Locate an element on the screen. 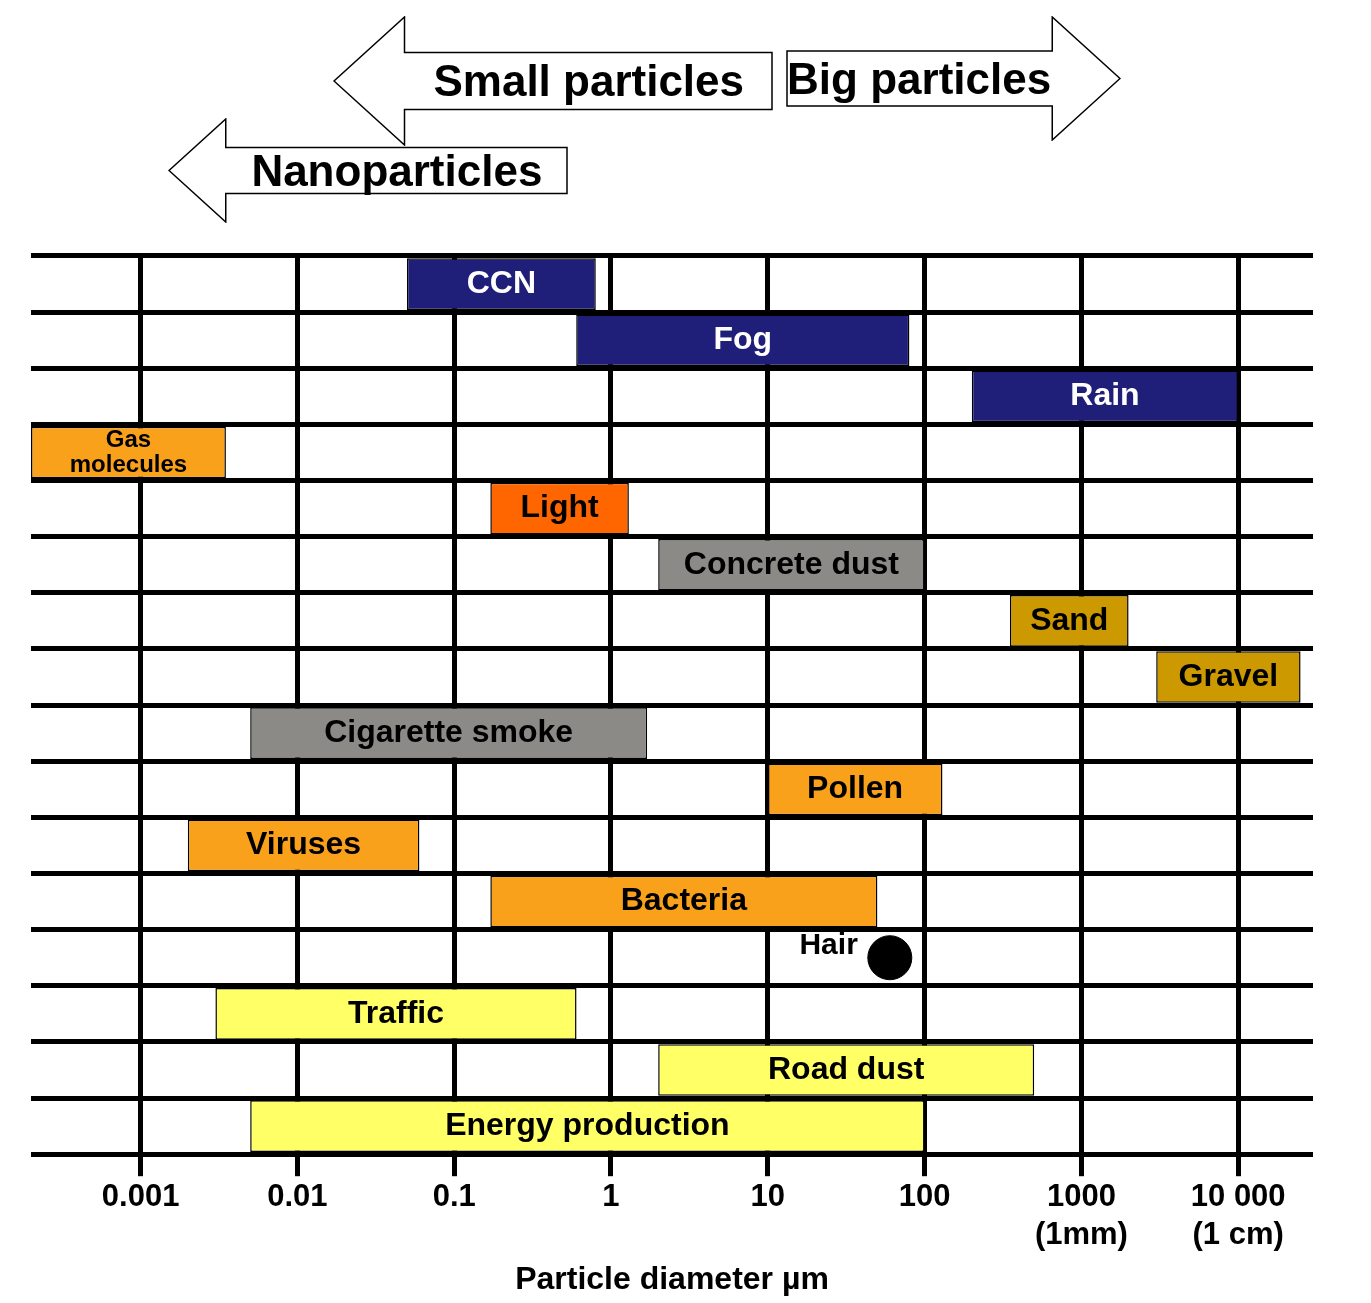  text: Small particles is located at coordinates (589, 81).